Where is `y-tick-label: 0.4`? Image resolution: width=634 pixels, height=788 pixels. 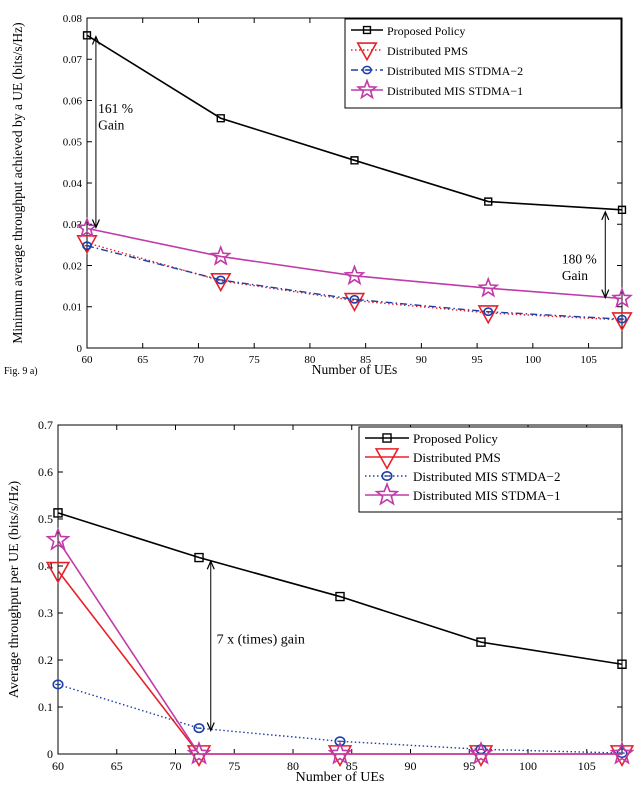
y-tick-label: 0.4 is located at coordinates (45, 566).